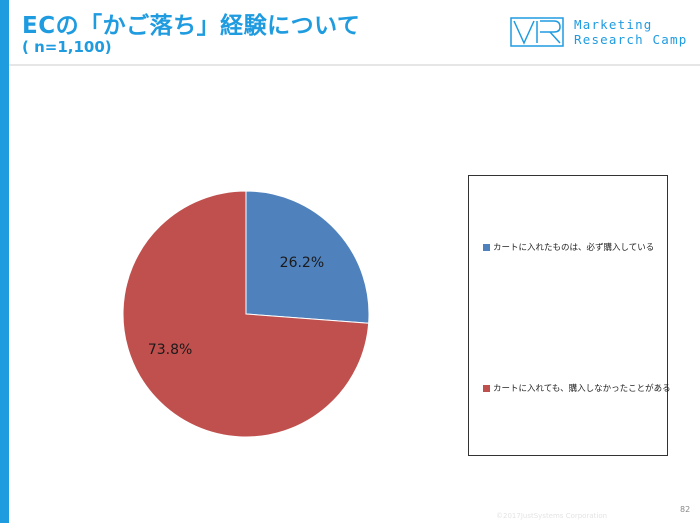  Describe the element at coordinates (354, 65) in the screenshot. I see `header-divider` at that location.